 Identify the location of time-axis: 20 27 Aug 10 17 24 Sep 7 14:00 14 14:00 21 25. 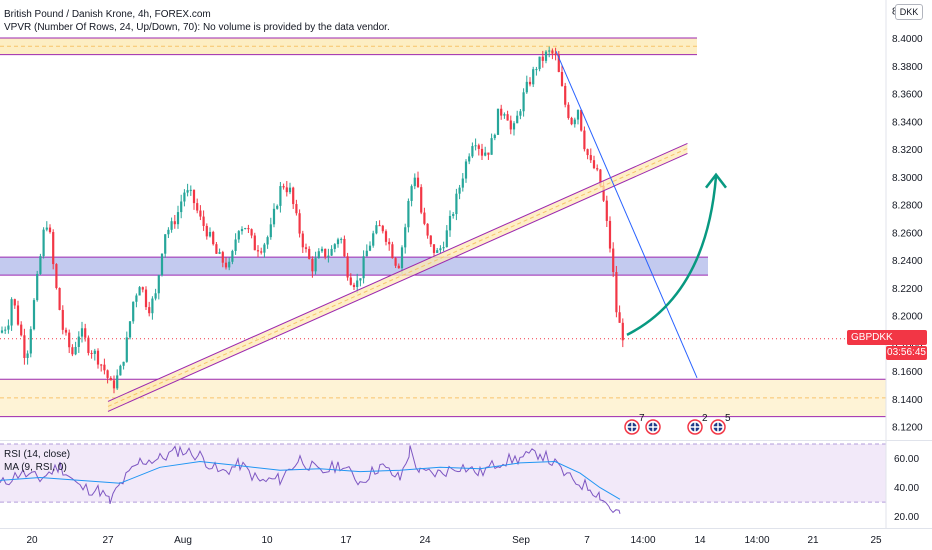
(466, 539).